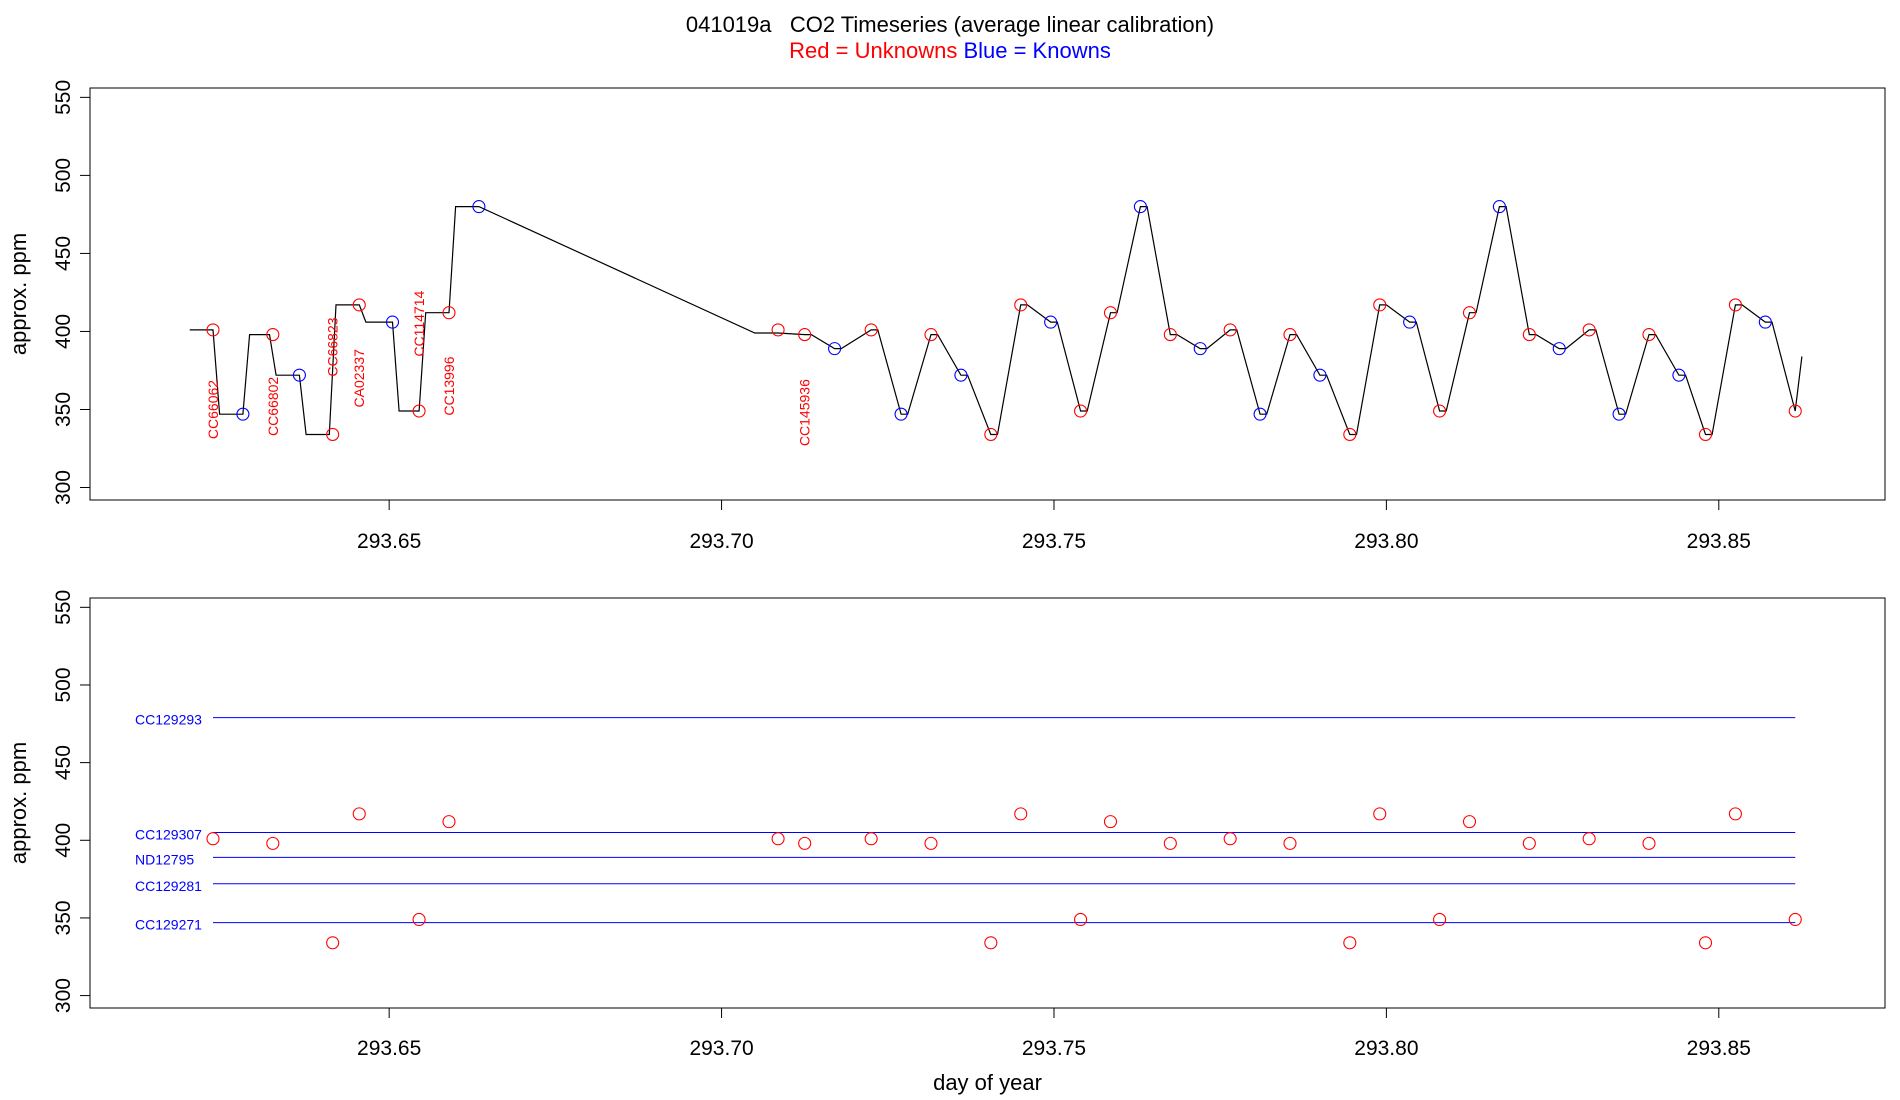  Describe the element at coordinates (168, 720) in the screenshot. I see `reference-line-label: CC129293` at that location.